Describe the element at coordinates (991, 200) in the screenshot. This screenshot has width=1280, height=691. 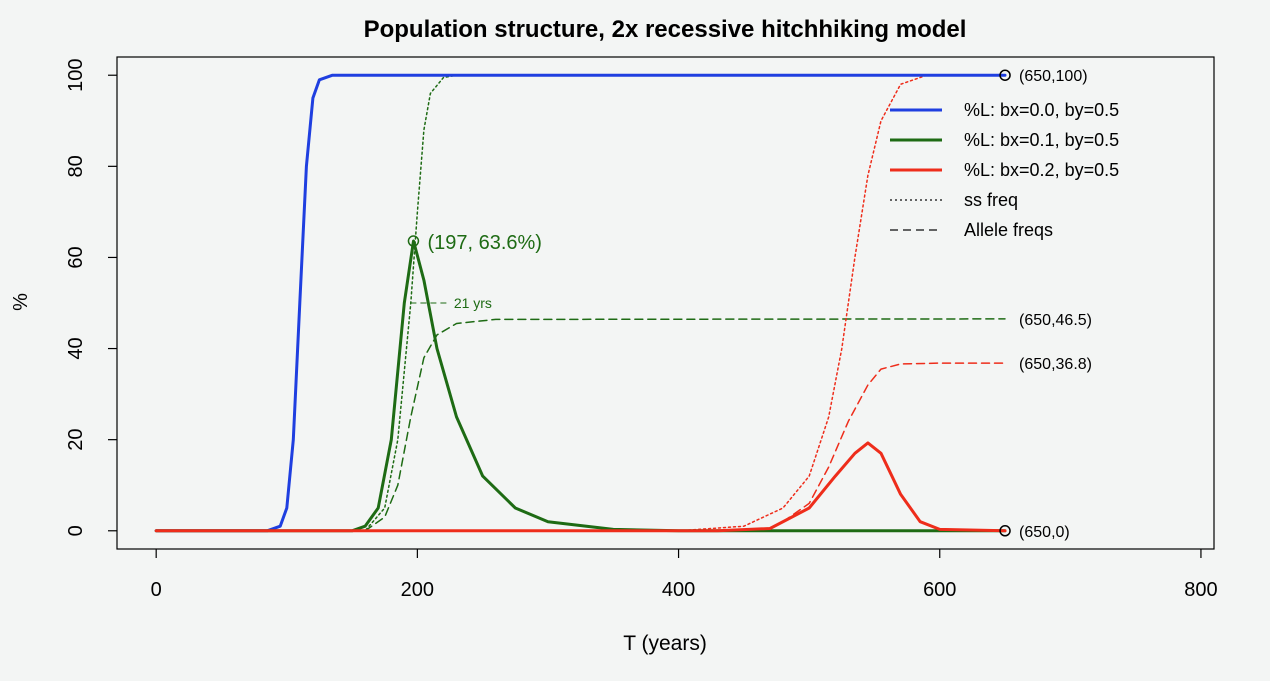
I see `legend-item-label: ss freq` at that location.